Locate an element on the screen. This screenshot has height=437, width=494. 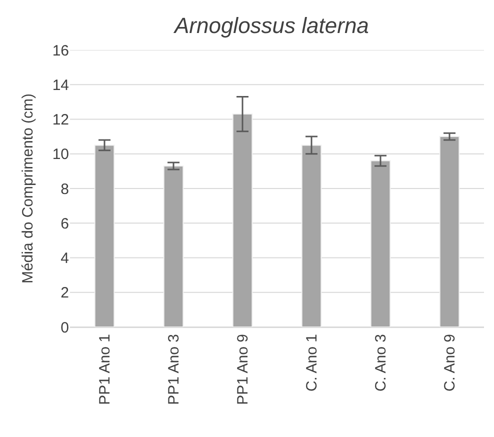
y-tick-label: 10 is located at coordinates (60, 155).